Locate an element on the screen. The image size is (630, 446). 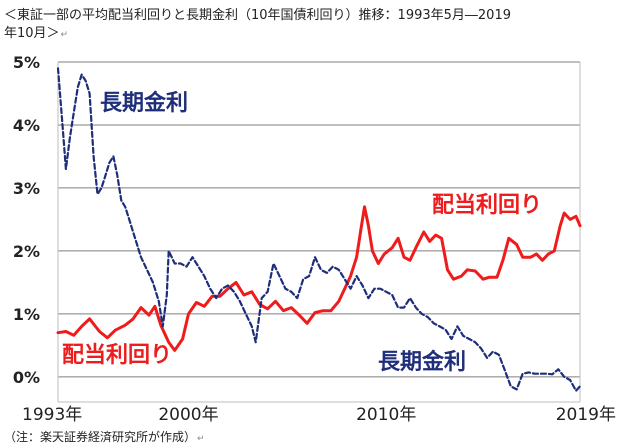
source-note: （注：楽天証券経済研究所が作成）↵ is located at coordinates (104, 436).